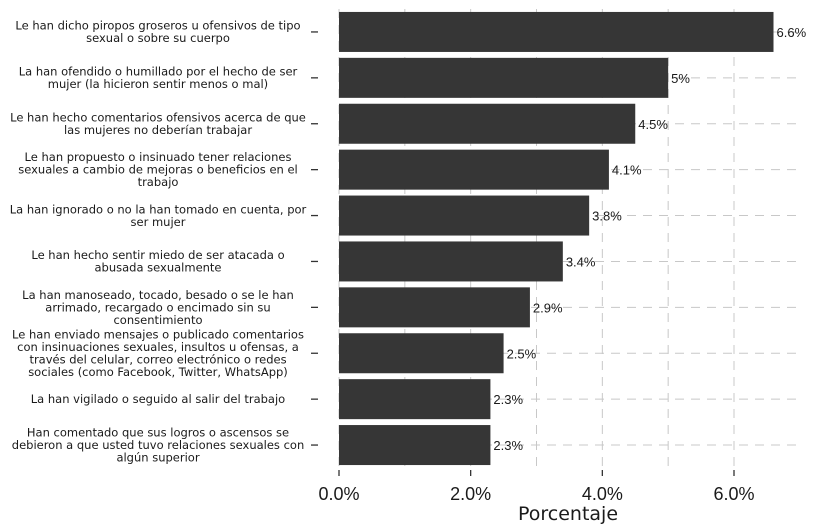  I want to click on value-label: 6.6%, so click(792, 32).